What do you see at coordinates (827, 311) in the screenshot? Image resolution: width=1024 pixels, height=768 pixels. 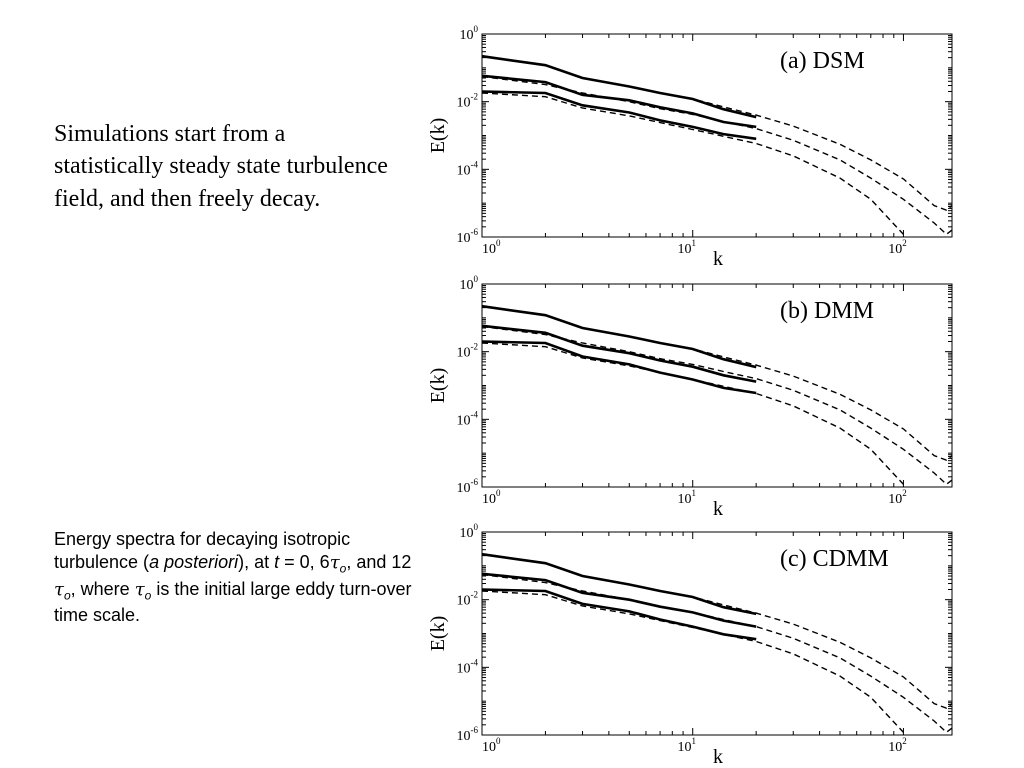 I see `panel-label: (b) DMM` at bounding box center [827, 311].